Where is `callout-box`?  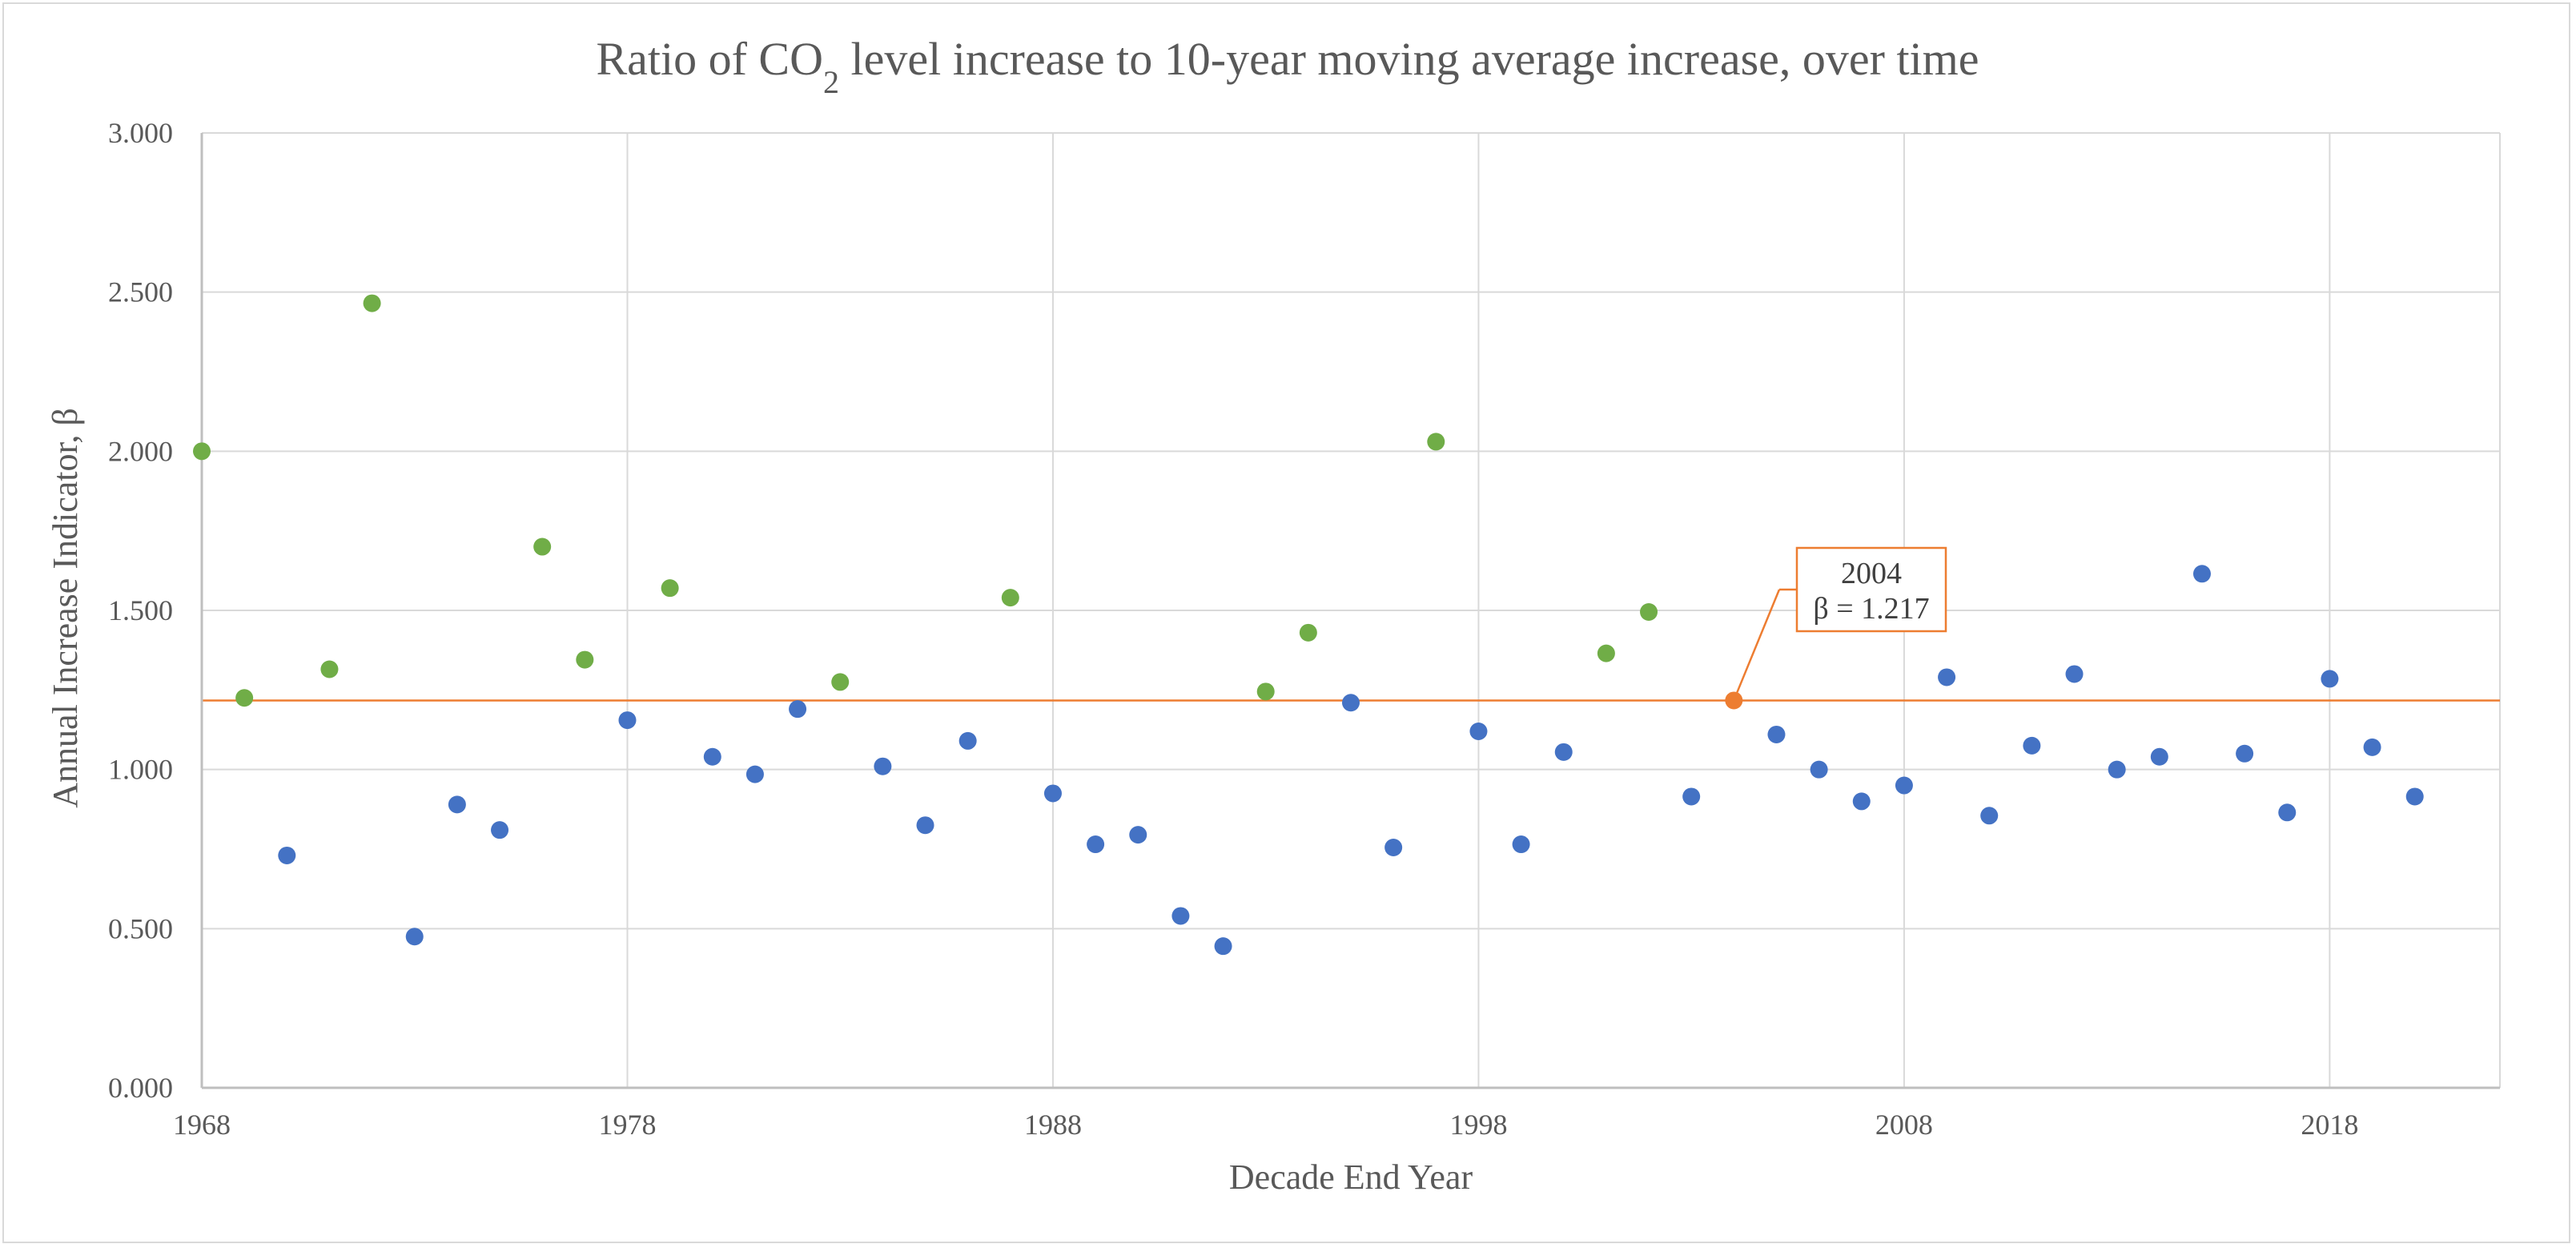 callout-box is located at coordinates (1871, 589).